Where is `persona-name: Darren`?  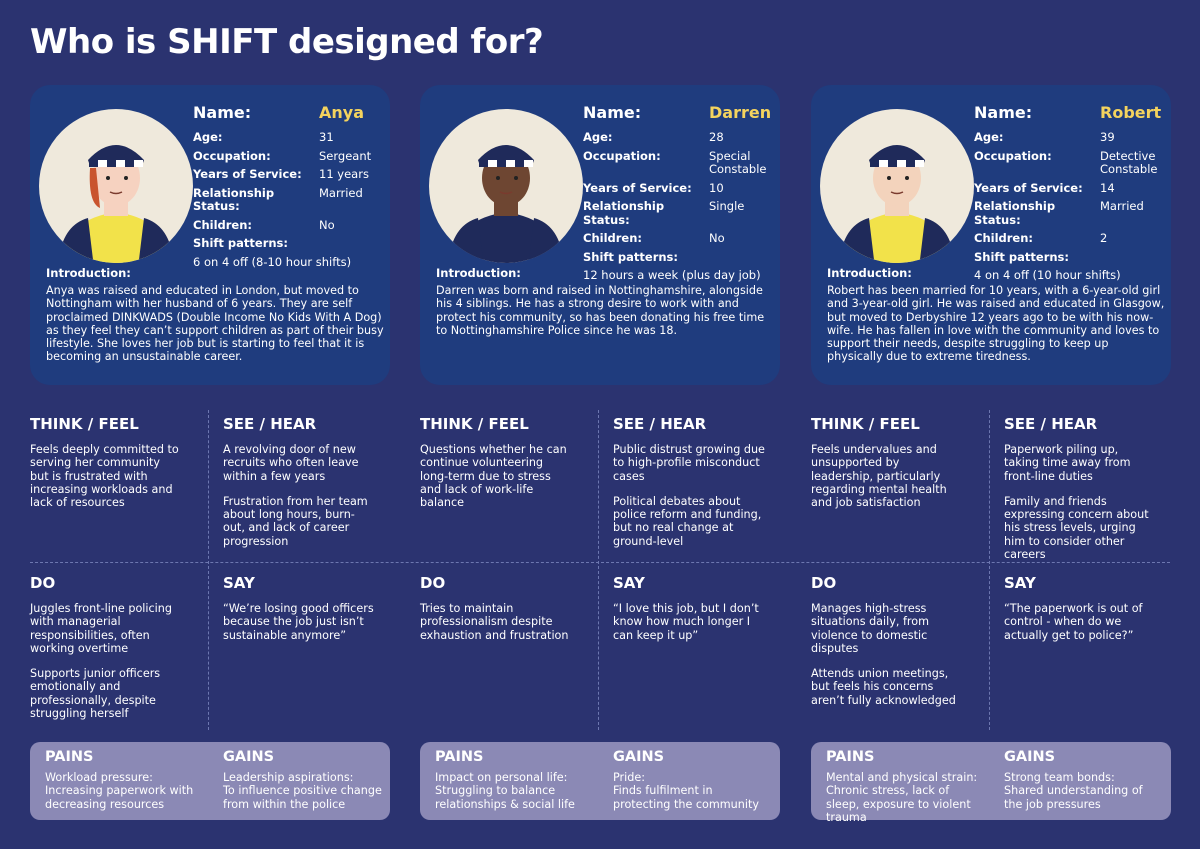 persona-name: Darren is located at coordinates (740, 112).